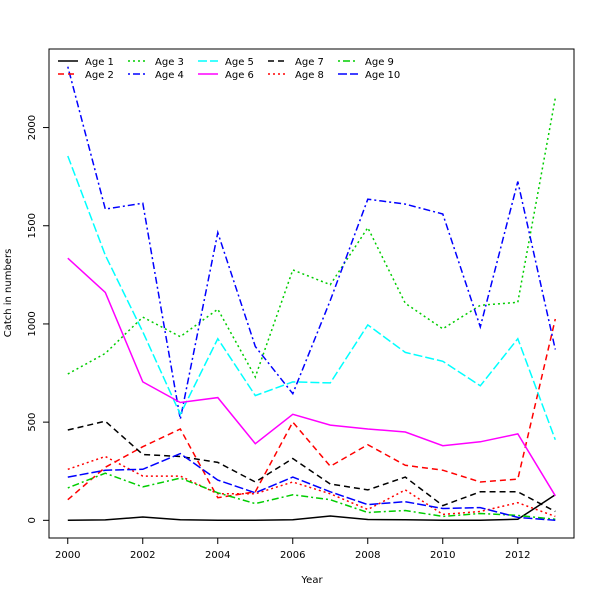 The image size is (600, 600). Describe the element at coordinates (309, 75) in the screenshot. I see `legend-label: Age 8` at that location.